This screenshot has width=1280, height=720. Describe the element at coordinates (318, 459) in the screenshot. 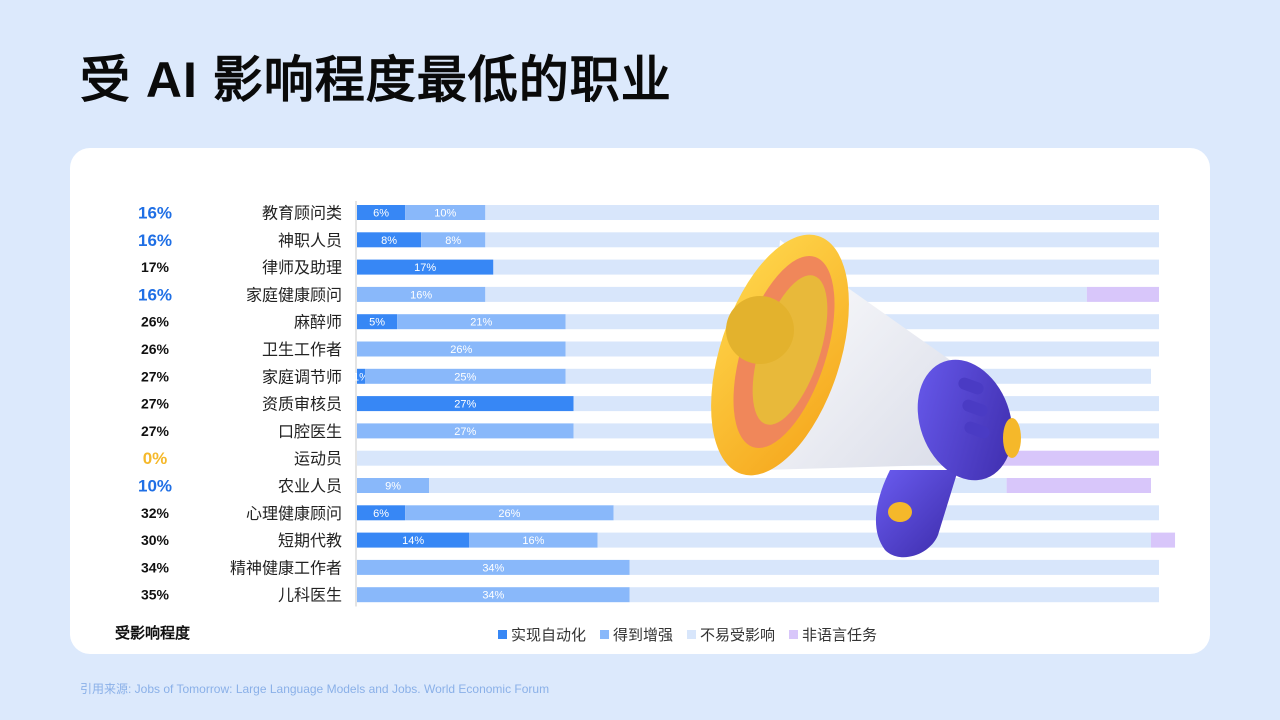

I see `category-label: 运动员` at that location.